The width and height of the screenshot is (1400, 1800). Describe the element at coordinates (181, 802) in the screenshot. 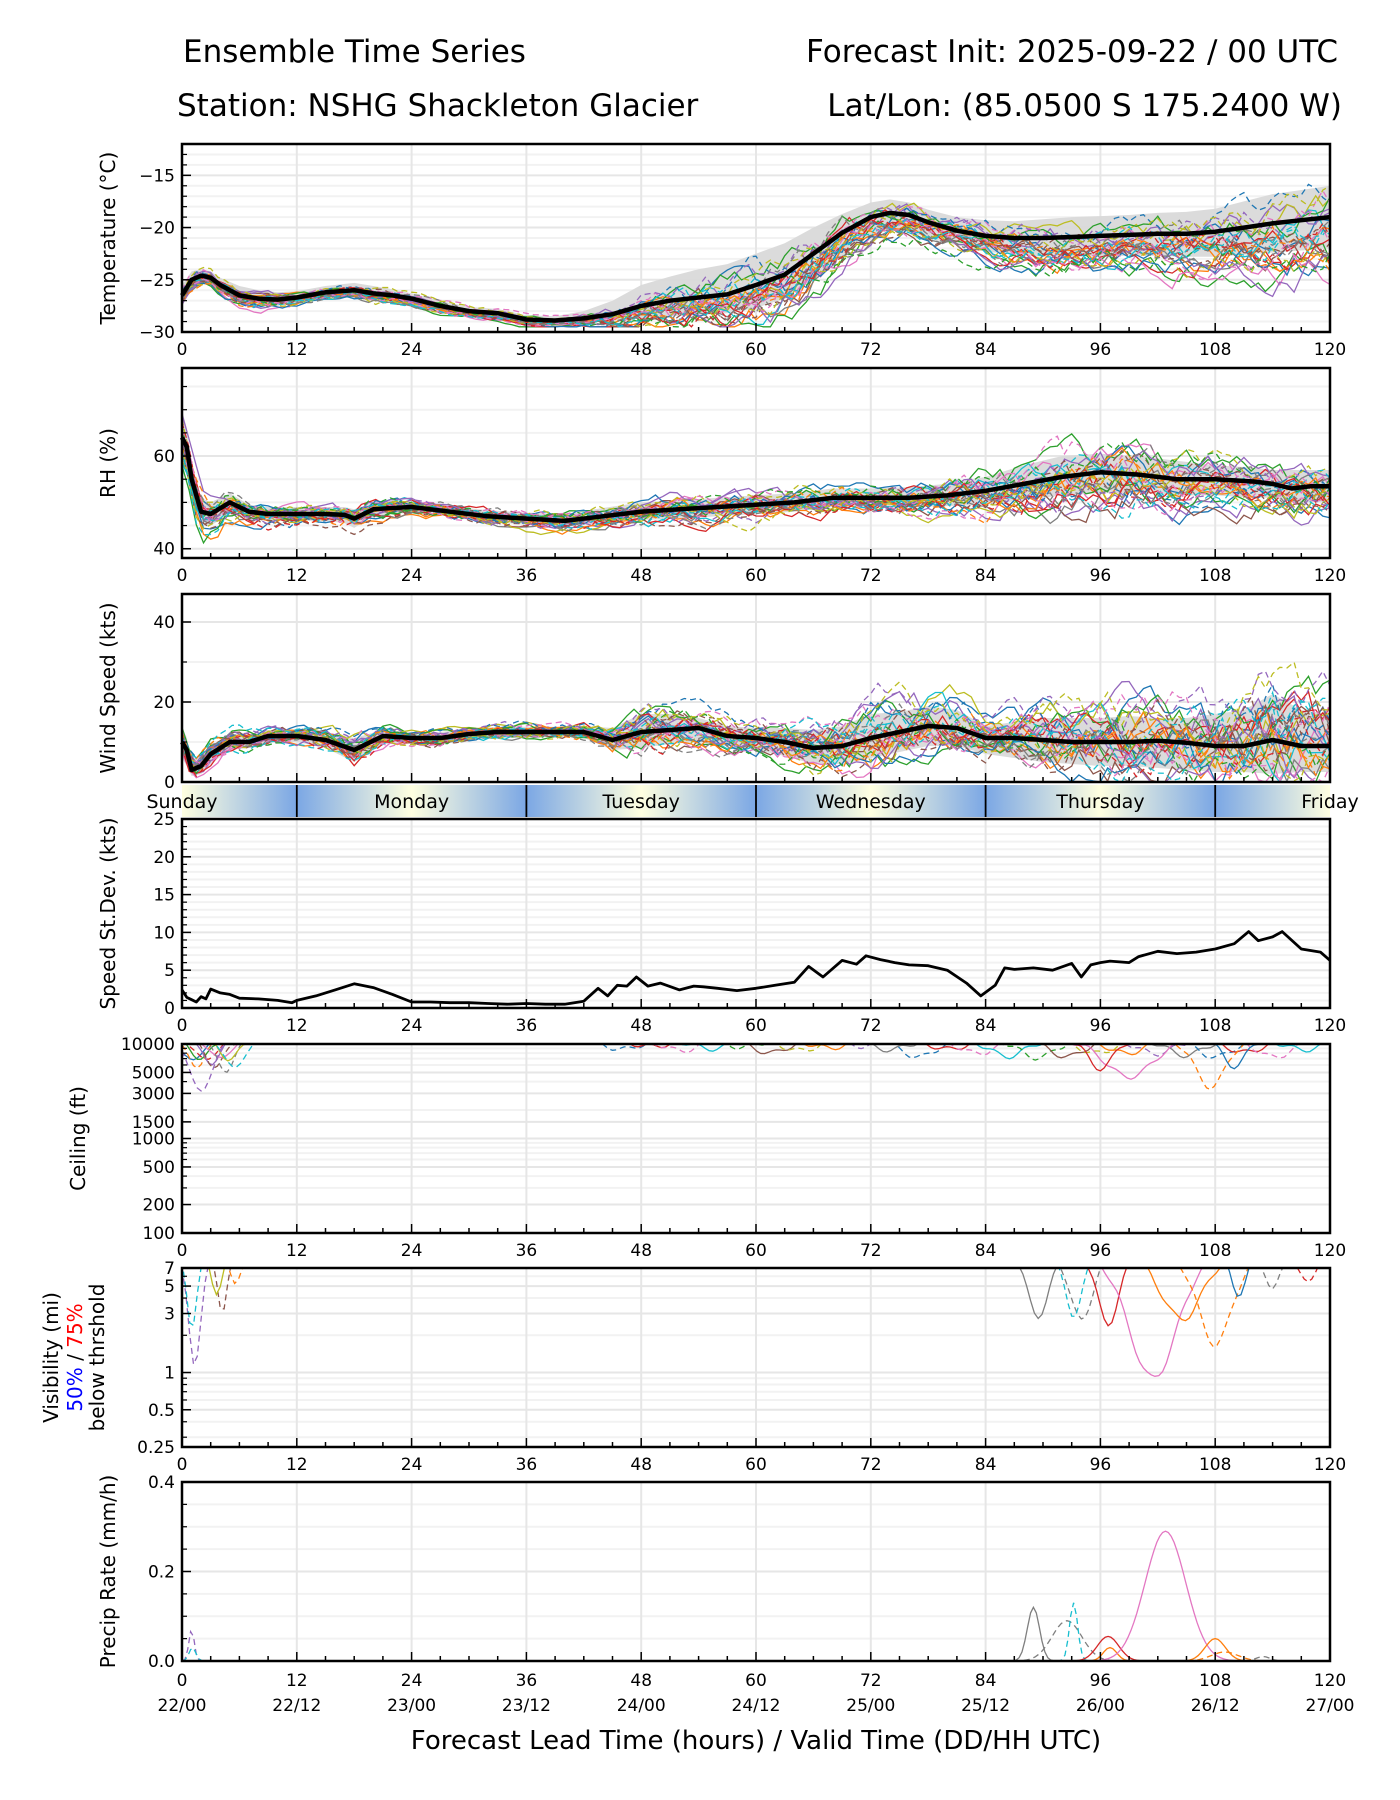

I see `day-label-sunday: Sunday` at that location.